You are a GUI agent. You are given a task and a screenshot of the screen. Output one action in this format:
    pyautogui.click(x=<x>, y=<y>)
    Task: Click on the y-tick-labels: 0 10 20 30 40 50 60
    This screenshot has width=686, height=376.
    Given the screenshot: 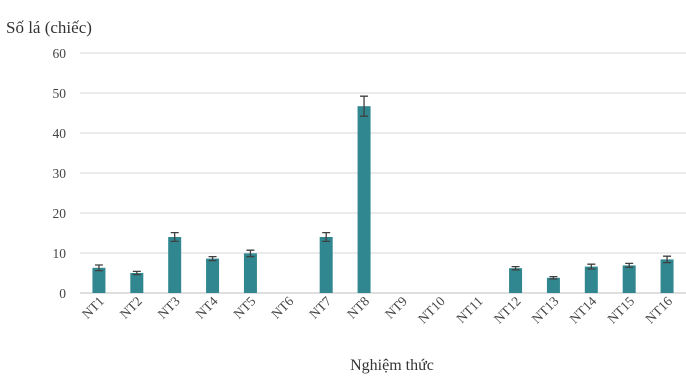 What is the action you would take?
    pyautogui.click(x=60, y=173)
    